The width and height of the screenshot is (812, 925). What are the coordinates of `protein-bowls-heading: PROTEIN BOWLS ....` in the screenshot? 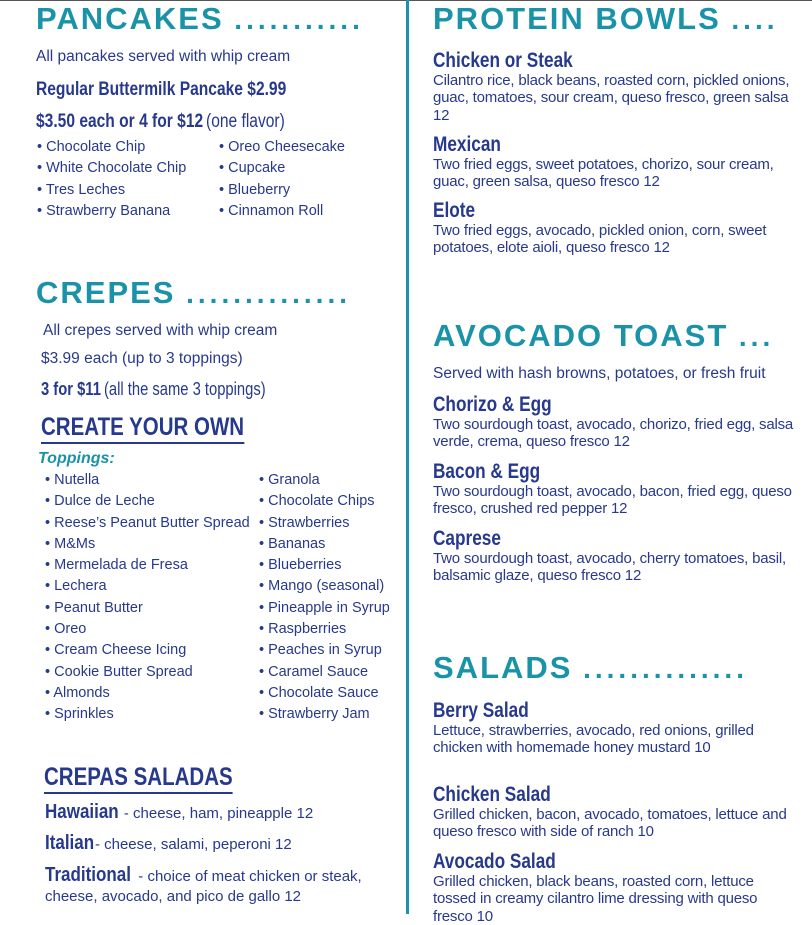 It's located at (606, 19).